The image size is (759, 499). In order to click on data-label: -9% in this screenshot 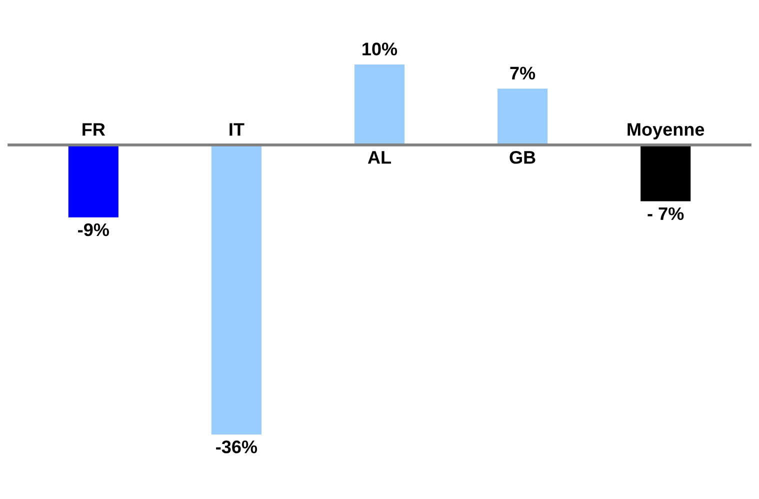, I will do `click(93, 229)`.